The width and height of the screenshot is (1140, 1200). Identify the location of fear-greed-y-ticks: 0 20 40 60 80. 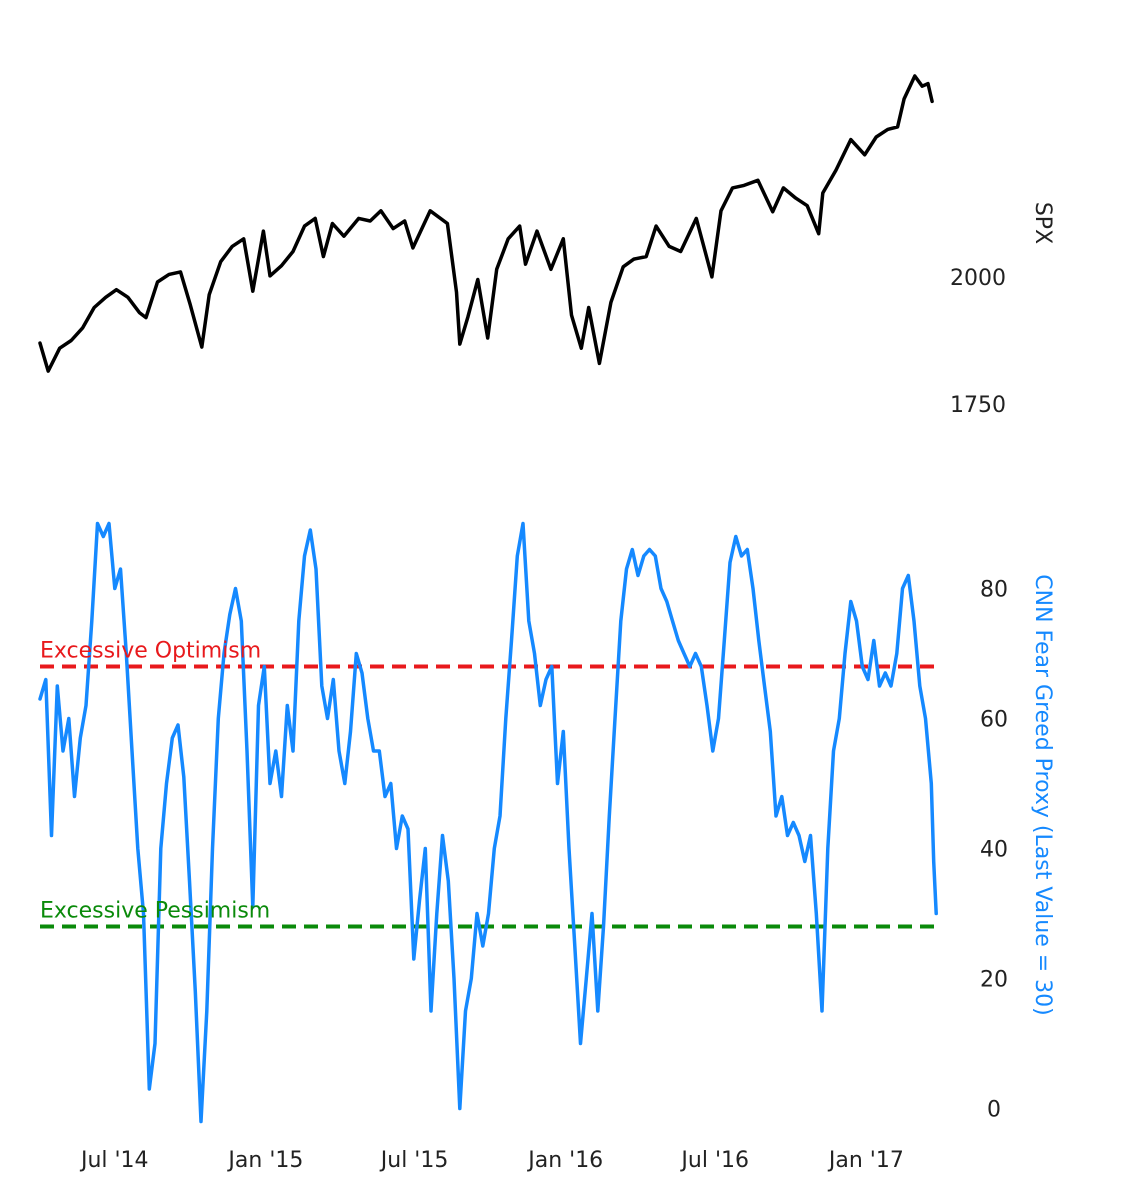
(994, 850).